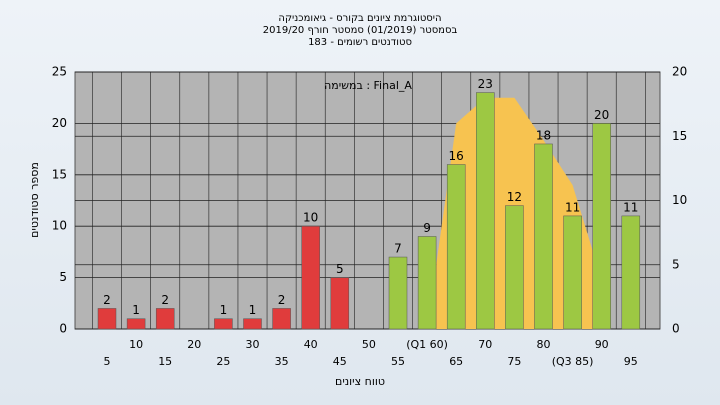 The width and height of the screenshot is (720, 405). What do you see at coordinates (485, 84) in the screenshot?
I see `data-label: 23` at bounding box center [485, 84].